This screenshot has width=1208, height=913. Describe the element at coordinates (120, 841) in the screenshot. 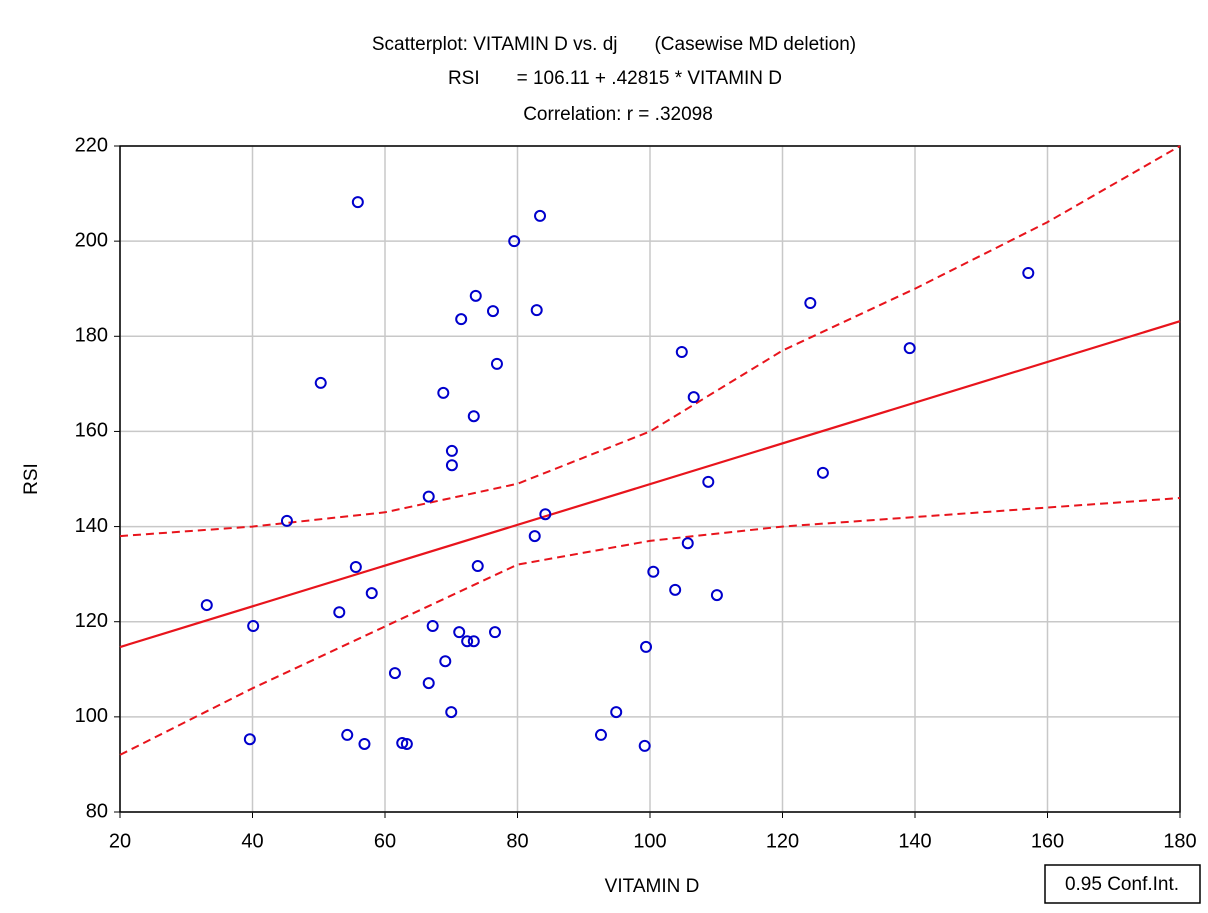

I see `x-tick-label: 20` at that location.